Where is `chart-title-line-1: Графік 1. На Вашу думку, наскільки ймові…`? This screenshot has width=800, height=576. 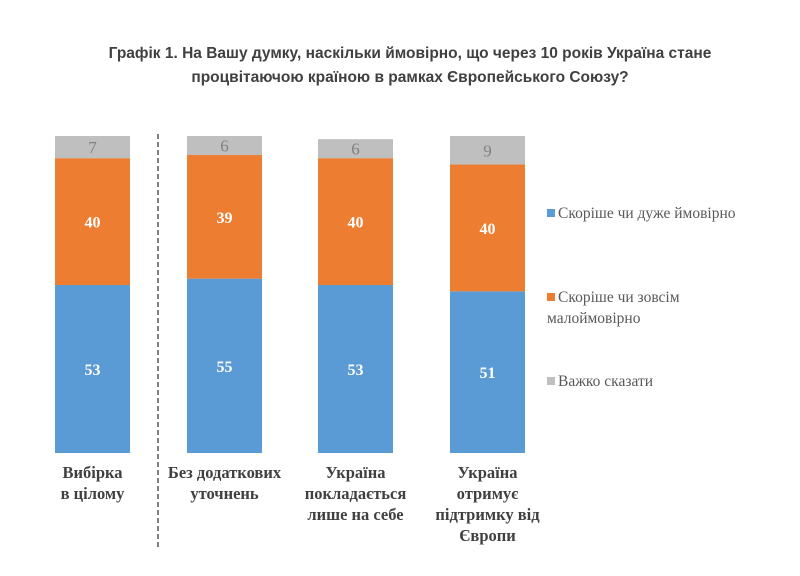 chart-title-line-1: Графік 1. На Вашу думку, наскільки ймові… is located at coordinates (410, 53).